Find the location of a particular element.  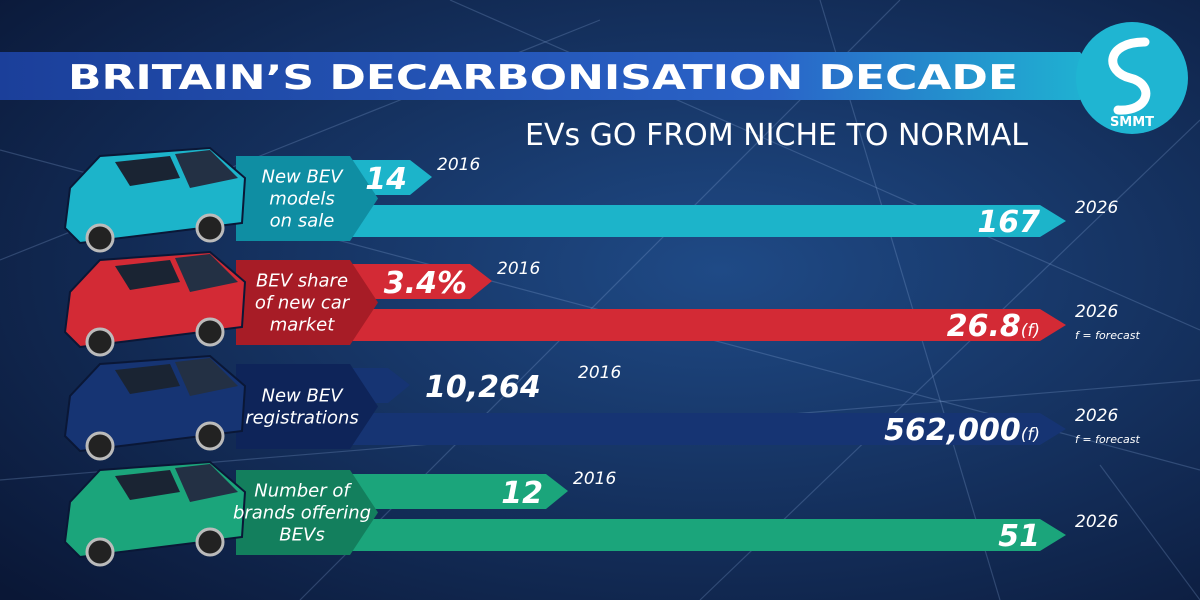

label-line: market is located at coordinates (302, 325).